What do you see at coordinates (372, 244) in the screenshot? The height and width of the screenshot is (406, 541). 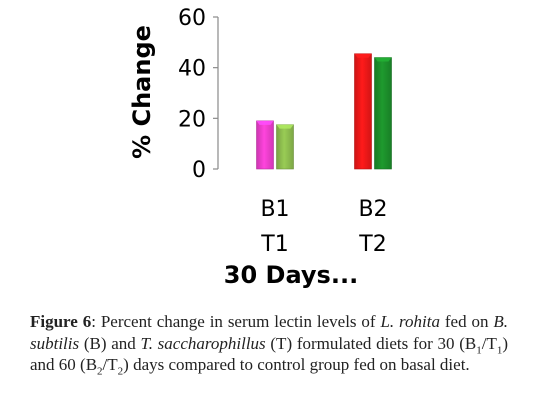 I see `category-label-bottom: T2` at bounding box center [372, 244].